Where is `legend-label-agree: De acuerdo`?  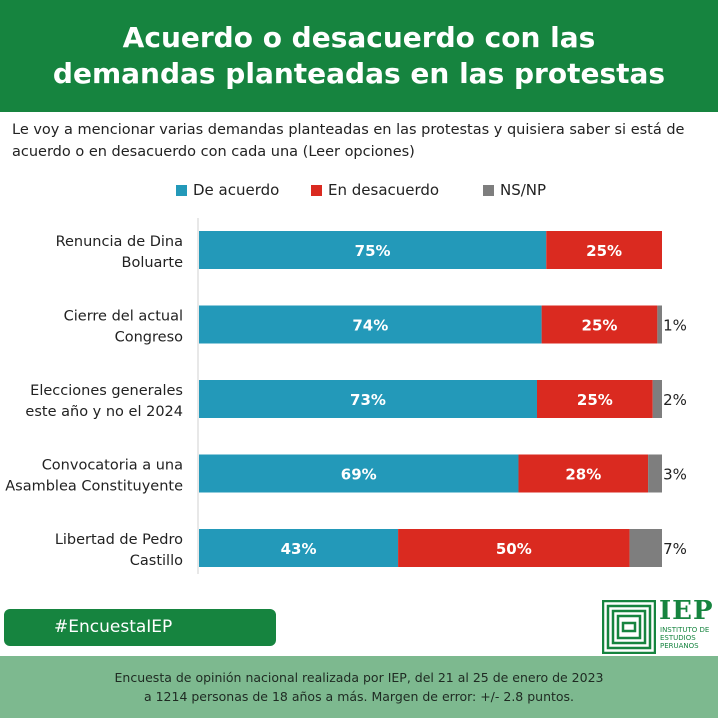
legend-label-agree: De acuerdo is located at coordinates (236, 190).